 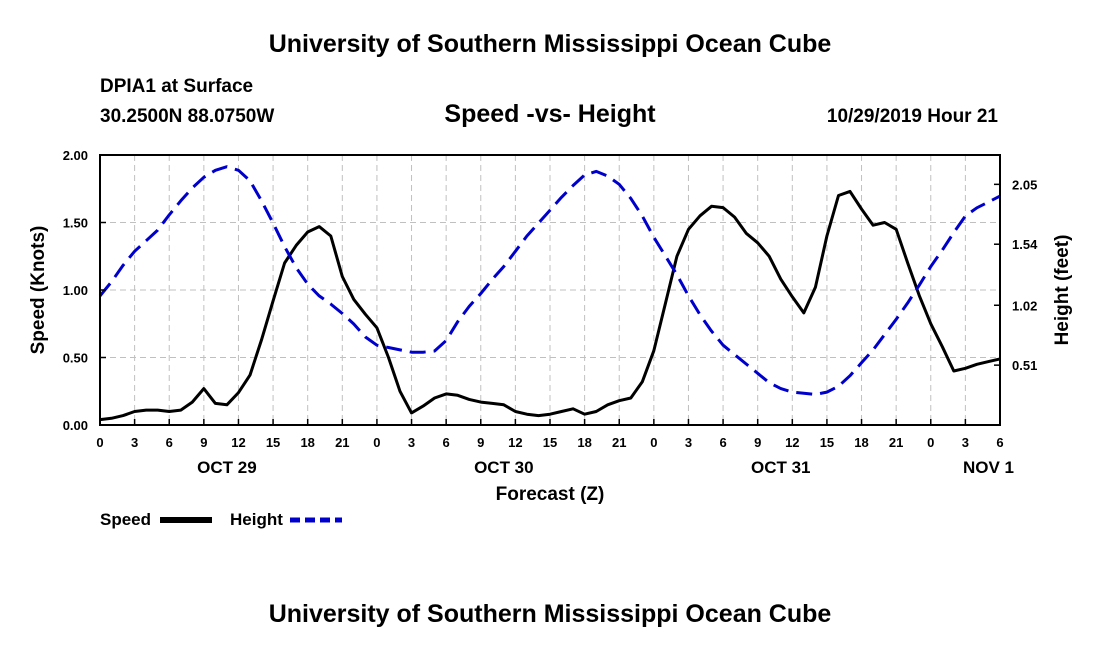 What do you see at coordinates (75, 358) in the screenshot?
I see `y-tick-label: 0.50` at bounding box center [75, 358].